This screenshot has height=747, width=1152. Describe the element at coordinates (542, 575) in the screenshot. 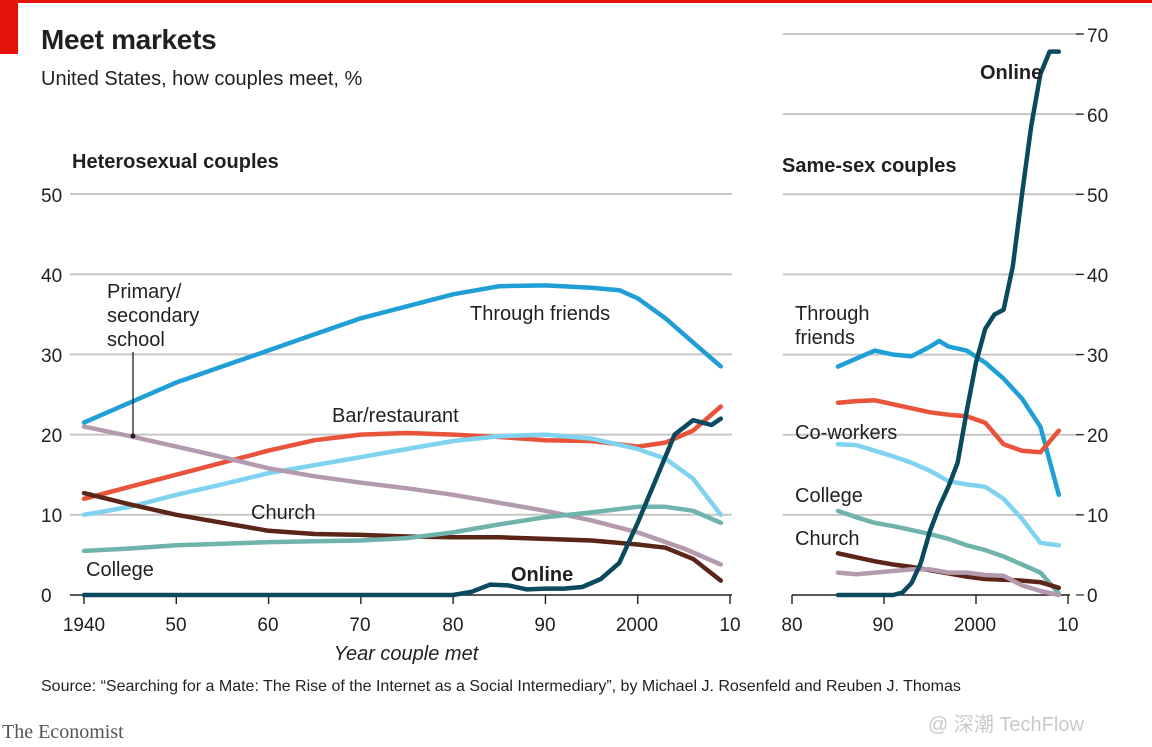

I see `label-online: Online` at that location.